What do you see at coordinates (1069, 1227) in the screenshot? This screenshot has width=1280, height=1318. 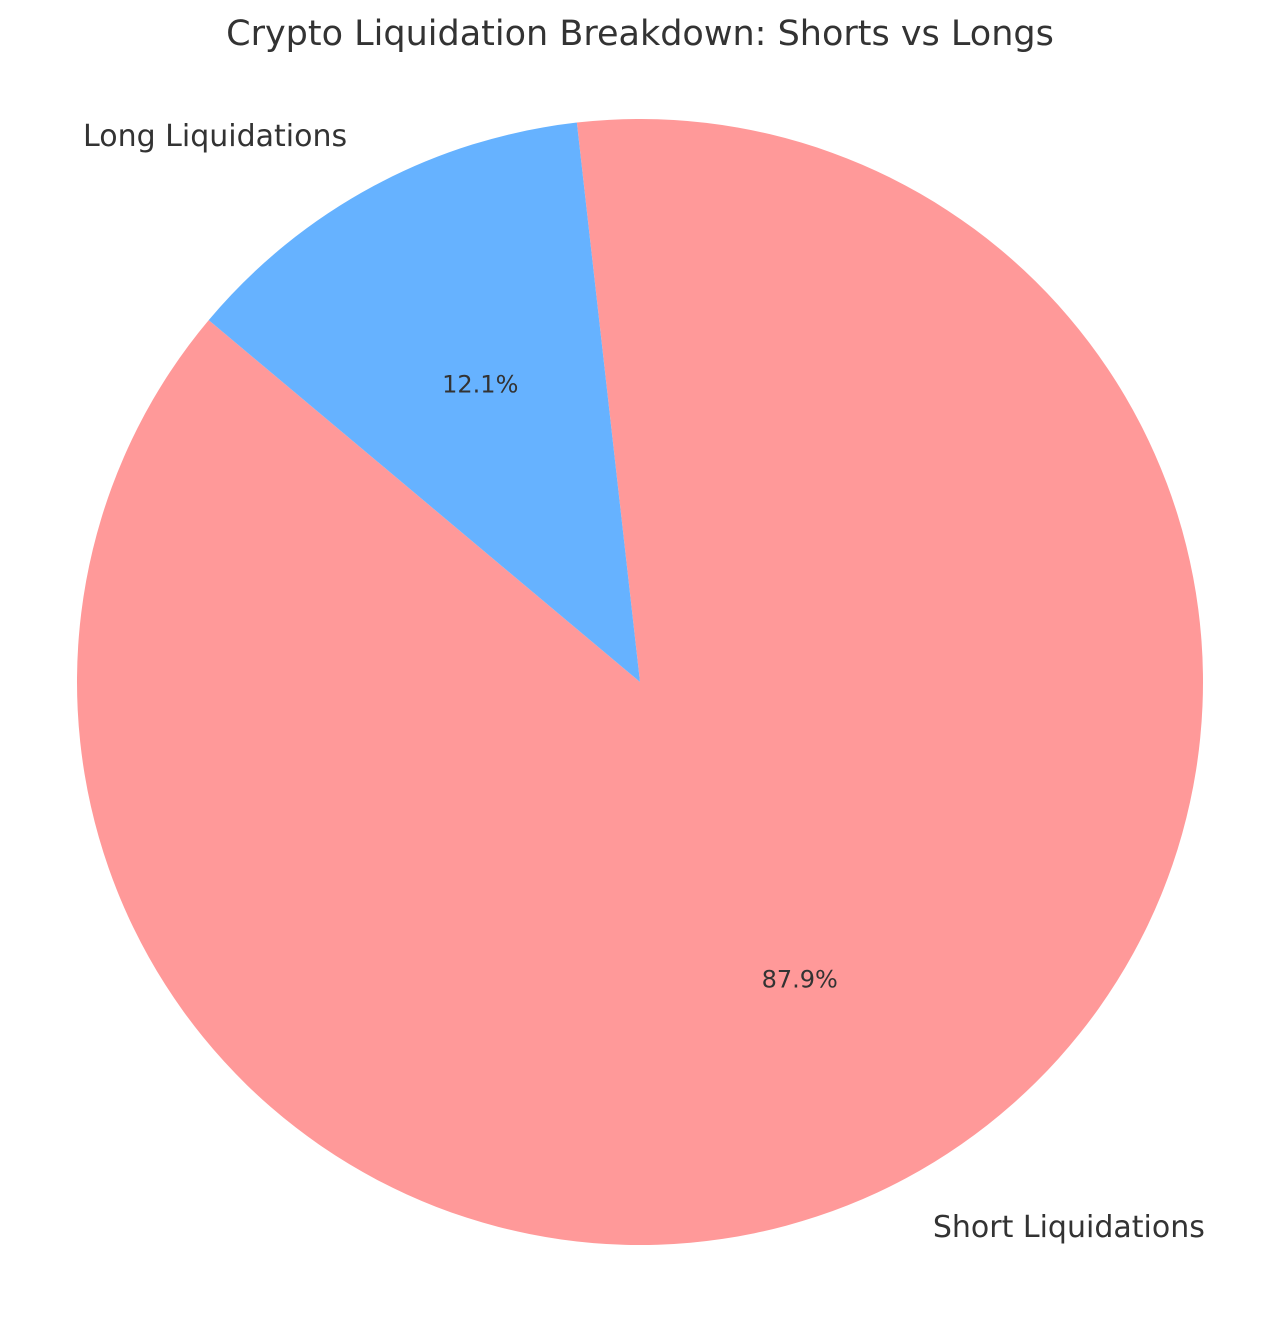 I see `slice-label-short-liquidations: Short Liquidations` at bounding box center [1069, 1227].